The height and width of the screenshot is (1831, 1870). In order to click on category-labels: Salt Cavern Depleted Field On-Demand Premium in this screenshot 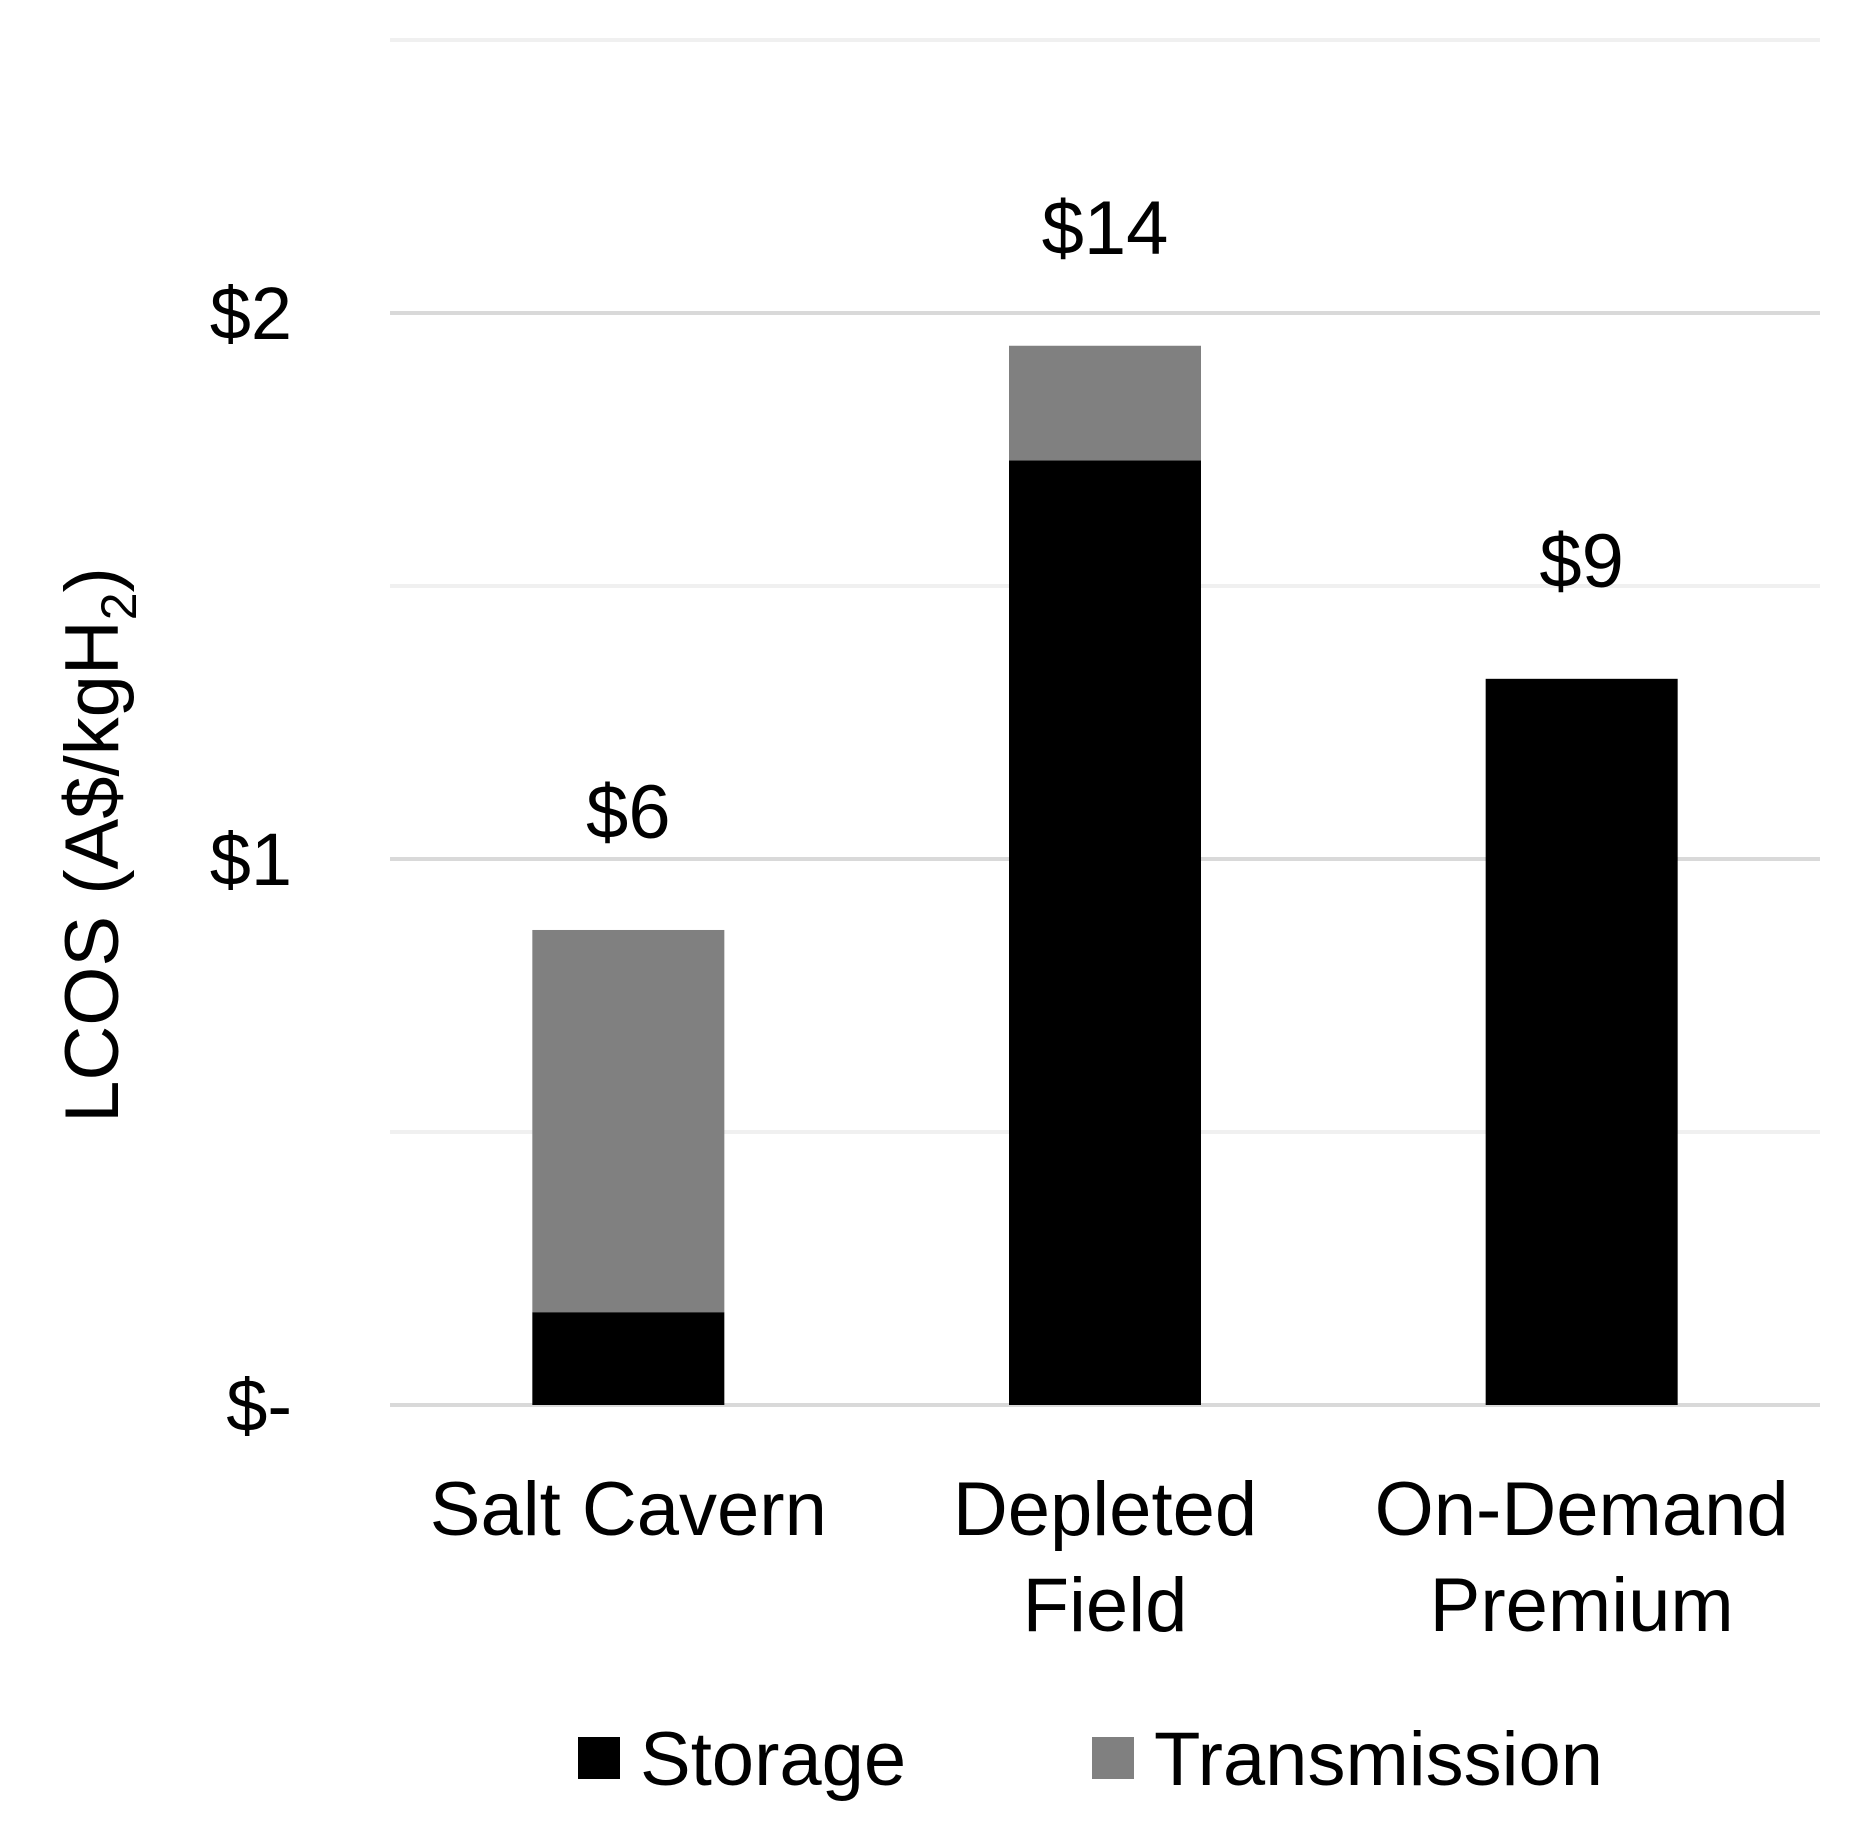, I will do `click(1109, 1557)`.